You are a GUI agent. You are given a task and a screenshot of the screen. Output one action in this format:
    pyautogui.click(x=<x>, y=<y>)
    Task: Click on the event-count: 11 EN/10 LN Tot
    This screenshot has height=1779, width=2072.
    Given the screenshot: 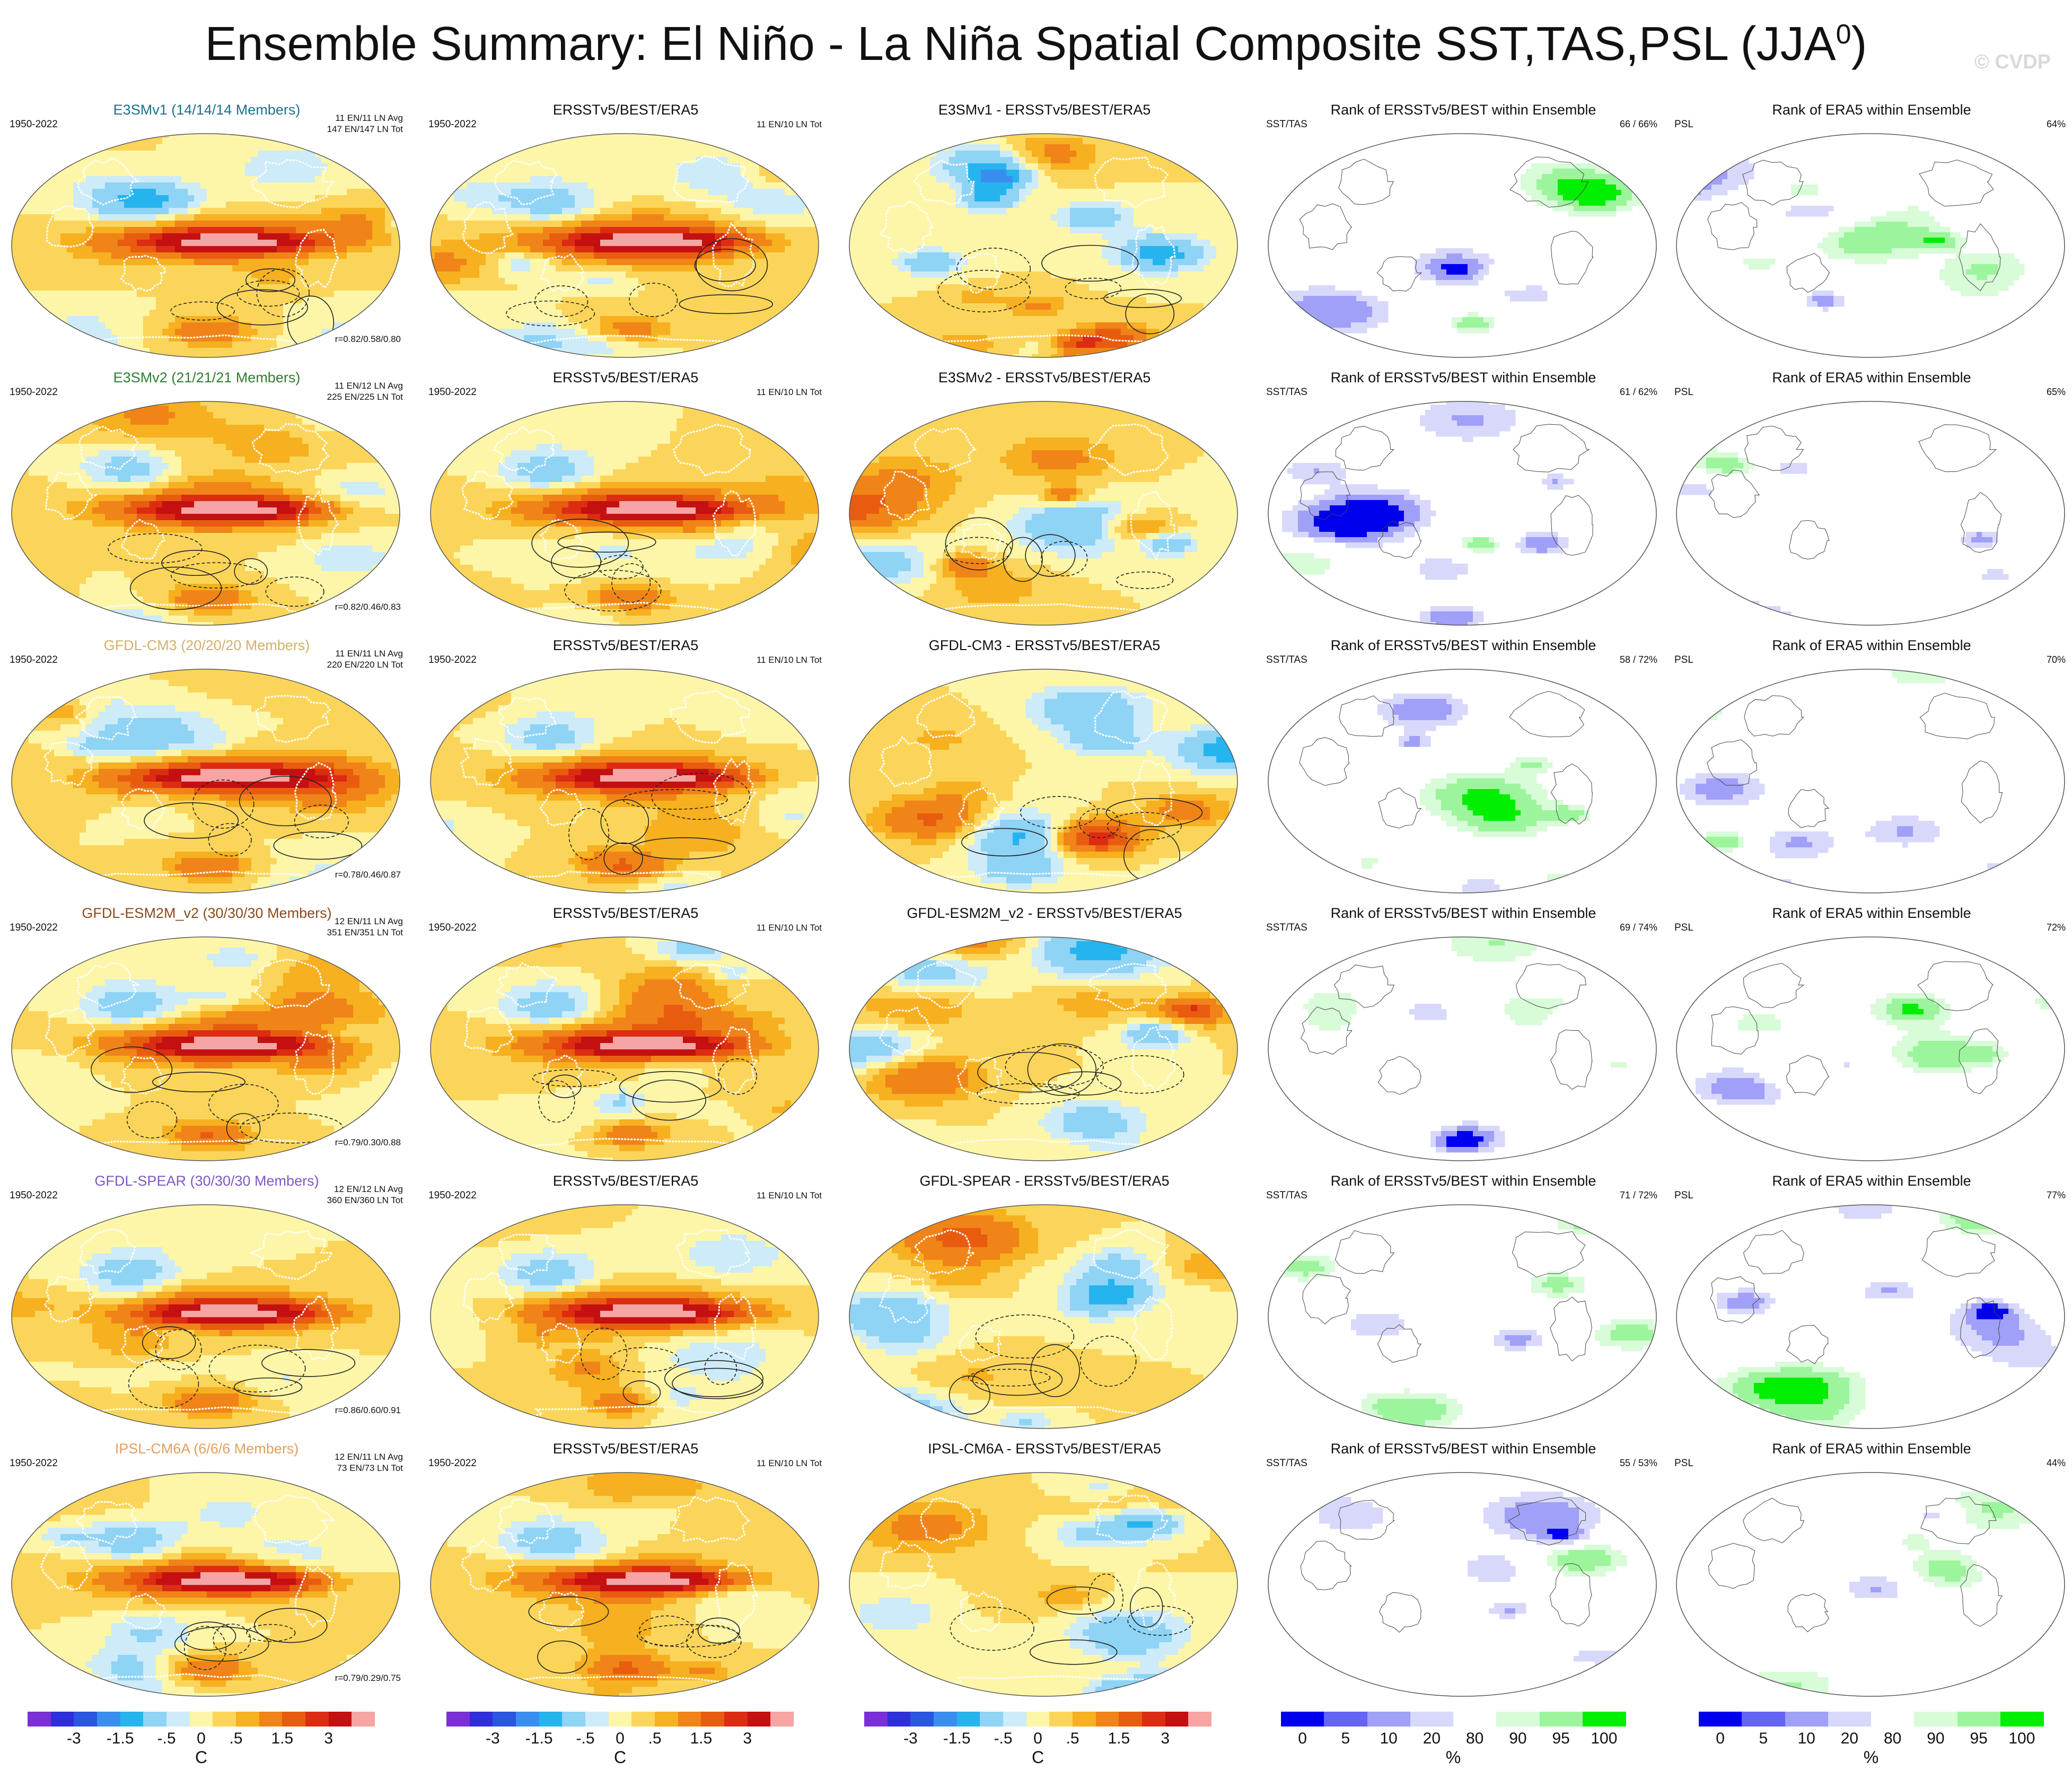 What is the action you would take?
    pyautogui.click(x=789, y=1195)
    